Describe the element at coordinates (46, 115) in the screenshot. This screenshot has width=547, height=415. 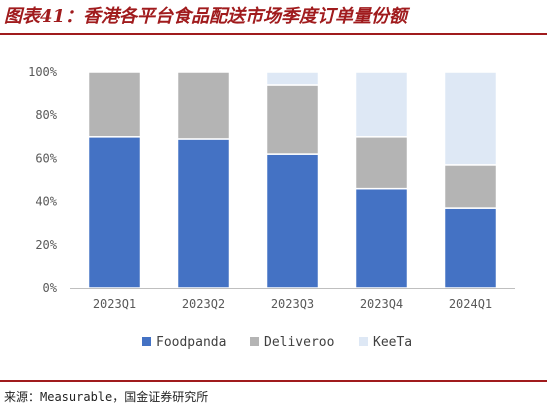
I see `y-tick-label: 80%` at that location.